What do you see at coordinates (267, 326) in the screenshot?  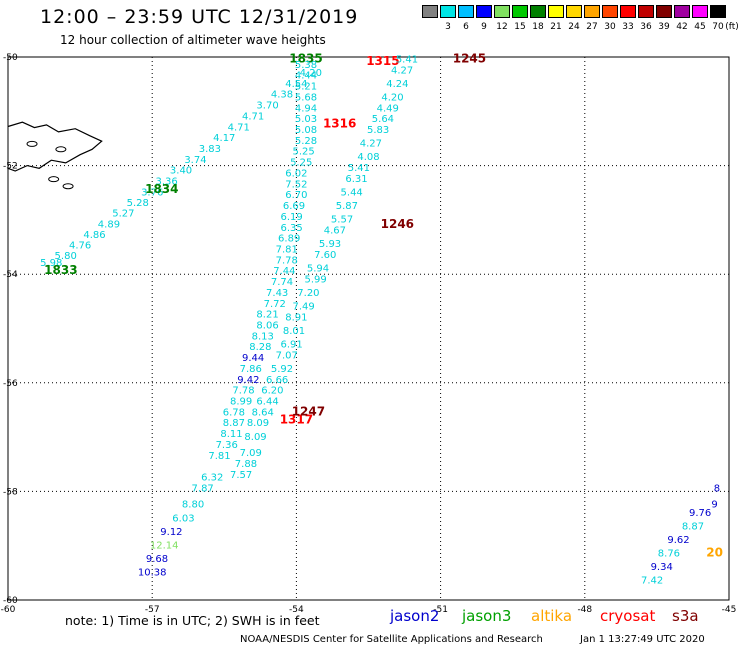 I see `swh-value: 8.06` at bounding box center [267, 326].